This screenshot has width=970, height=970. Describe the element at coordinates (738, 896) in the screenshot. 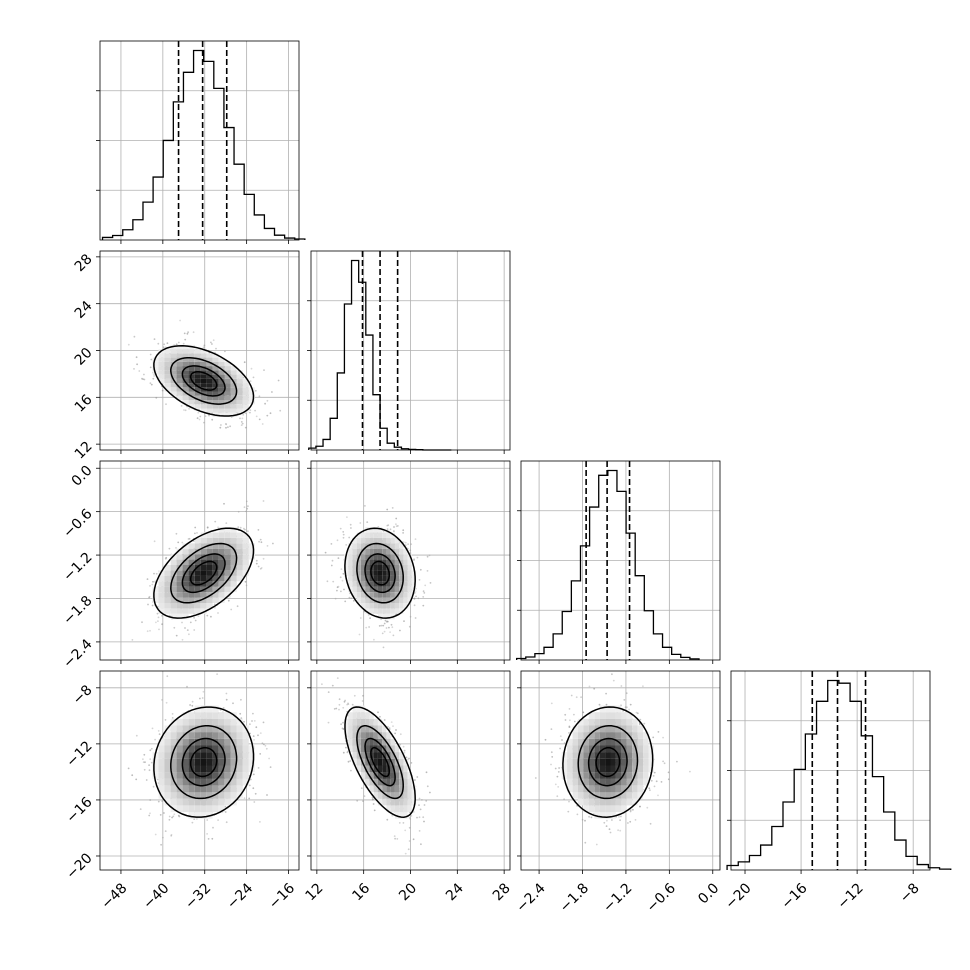

I see `x-tick-label: −20` at that location.